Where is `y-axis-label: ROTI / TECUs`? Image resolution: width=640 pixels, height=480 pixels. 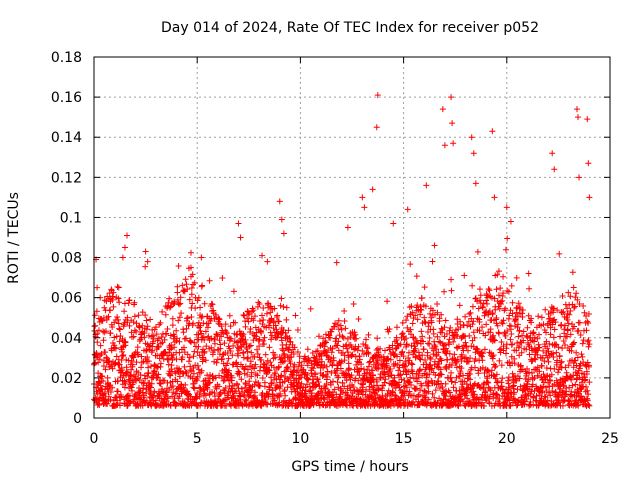
y-axis-label: ROTI / TECUs is located at coordinates (14, 238).